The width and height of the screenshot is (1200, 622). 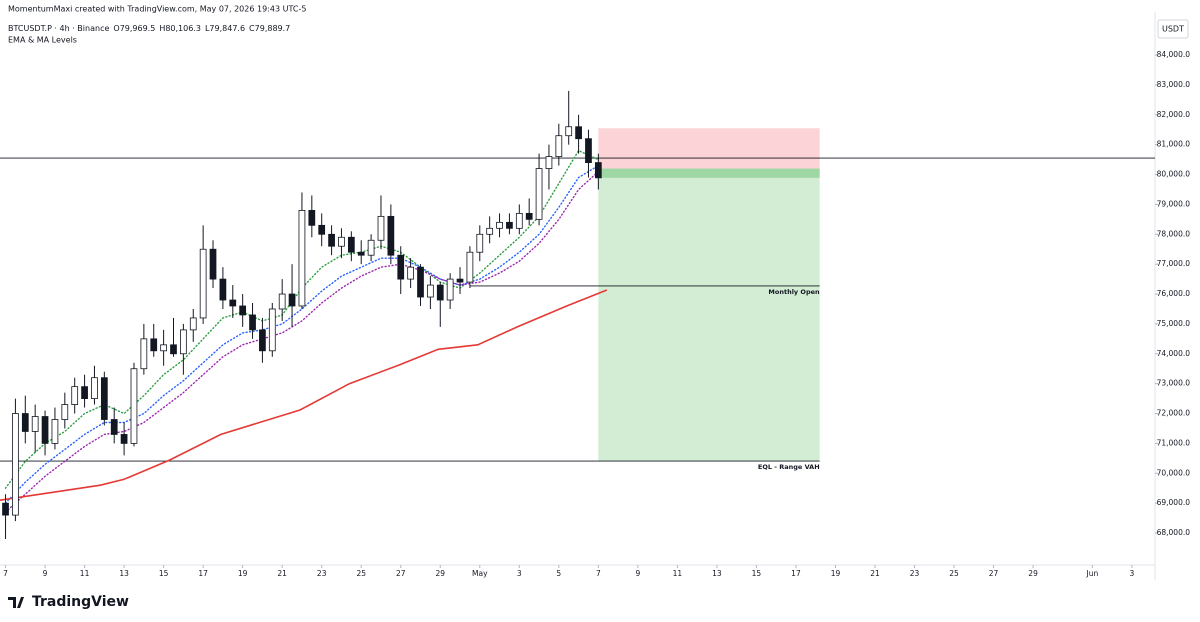 What do you see at coordinates (558, 573) in the screenshot?
I see `x-tick-label: 5` at bounding box center [558, 573].